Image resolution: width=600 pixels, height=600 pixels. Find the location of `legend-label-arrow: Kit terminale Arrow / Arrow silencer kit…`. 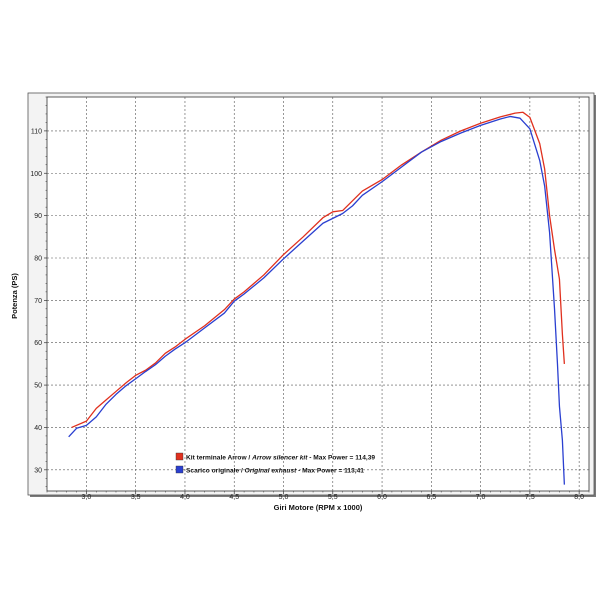

legend-label-arrow: Kit terminale Arrow / Arrow silencer kit… is located at coordinates (280, 458).